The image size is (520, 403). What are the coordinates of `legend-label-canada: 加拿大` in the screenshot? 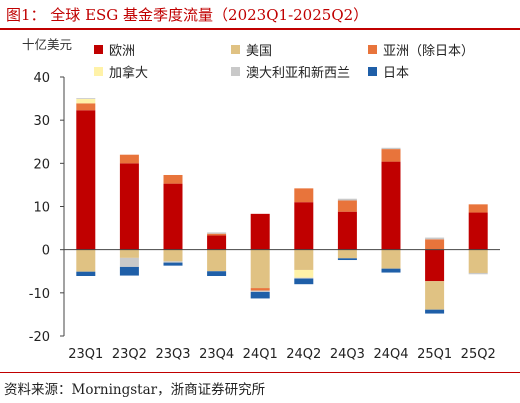 It's located at (129, 73).